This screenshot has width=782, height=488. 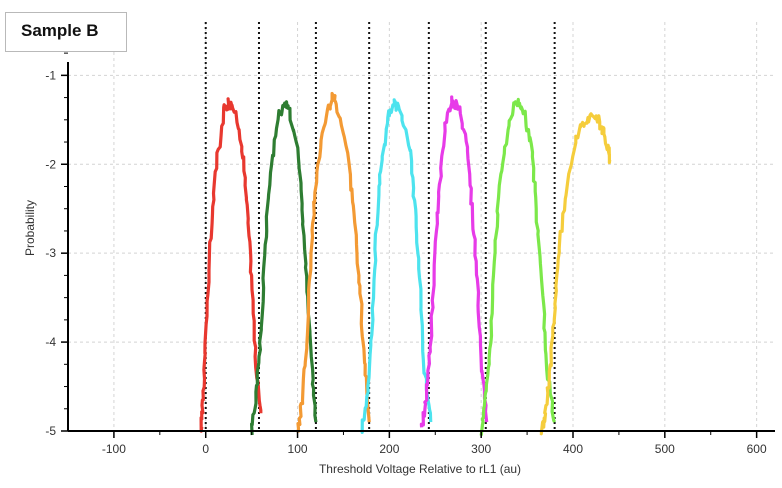 I want to click on x-tick-label: 600, so click(x=757, y=449).